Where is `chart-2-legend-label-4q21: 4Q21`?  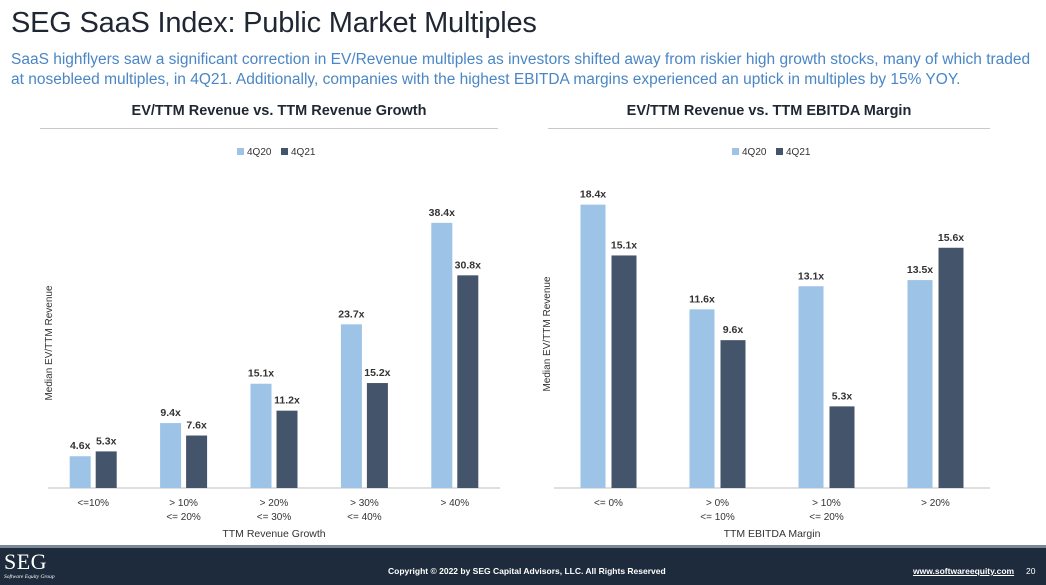
chart-2-legend-label-4q21: 4Q21 is located at coordinates (798, 152).